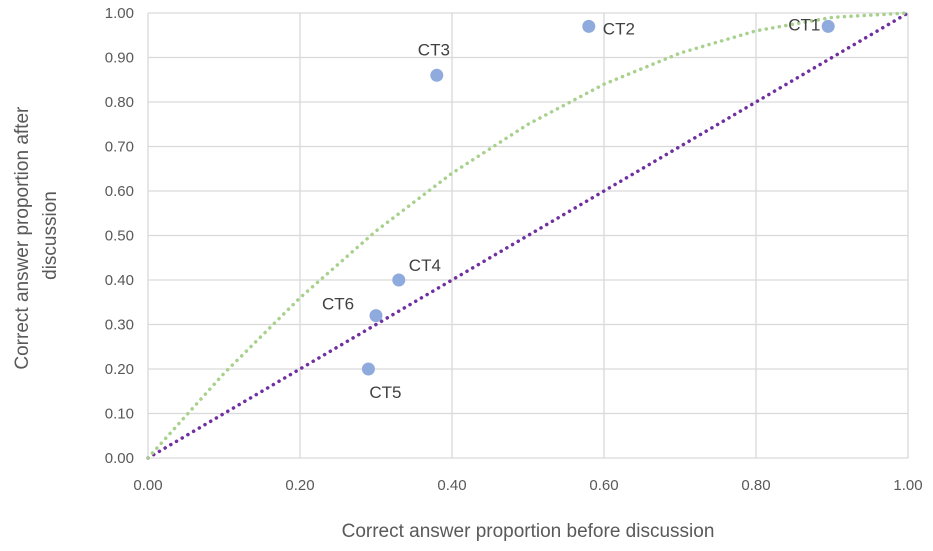  I want to click on x-tick-label: 0.00, so click(147, 485).